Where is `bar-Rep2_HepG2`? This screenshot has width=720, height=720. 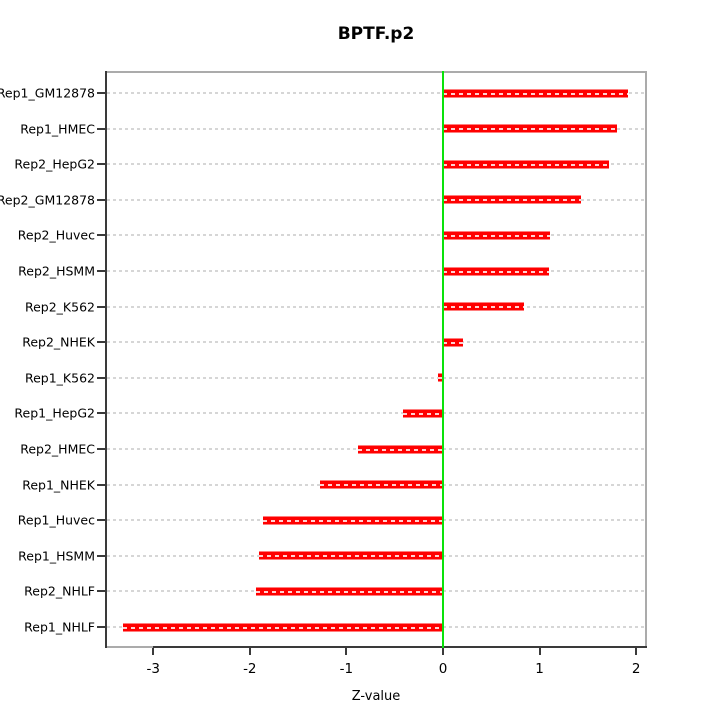
bar-Rep2_HepG2 is located at coordinates (526, 164).